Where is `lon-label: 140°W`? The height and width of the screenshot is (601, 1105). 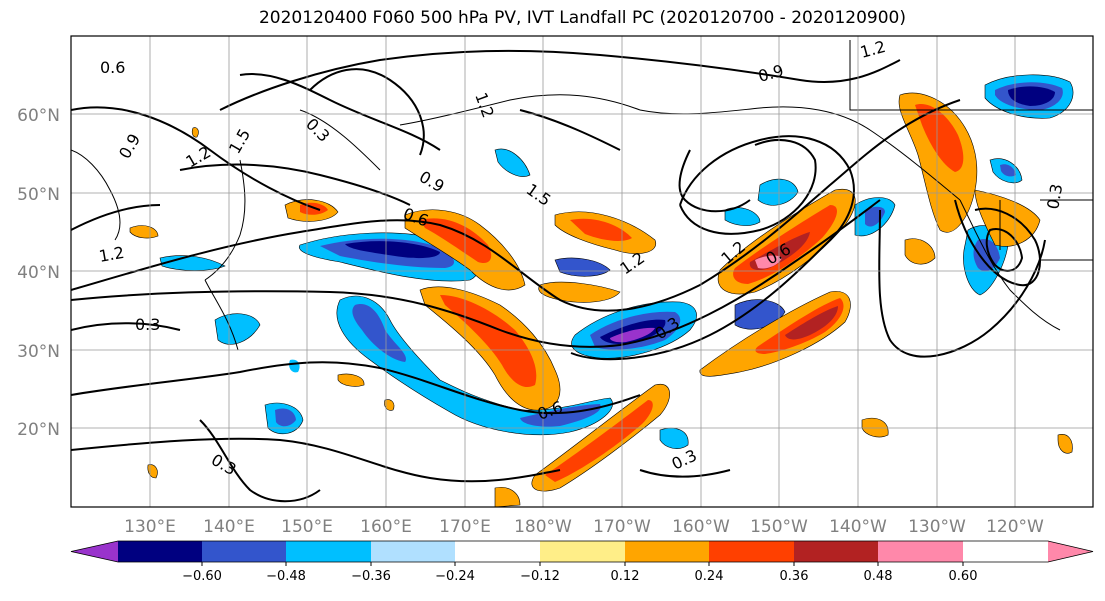 lon-label: 140°W is located at coordinates (858, 527).